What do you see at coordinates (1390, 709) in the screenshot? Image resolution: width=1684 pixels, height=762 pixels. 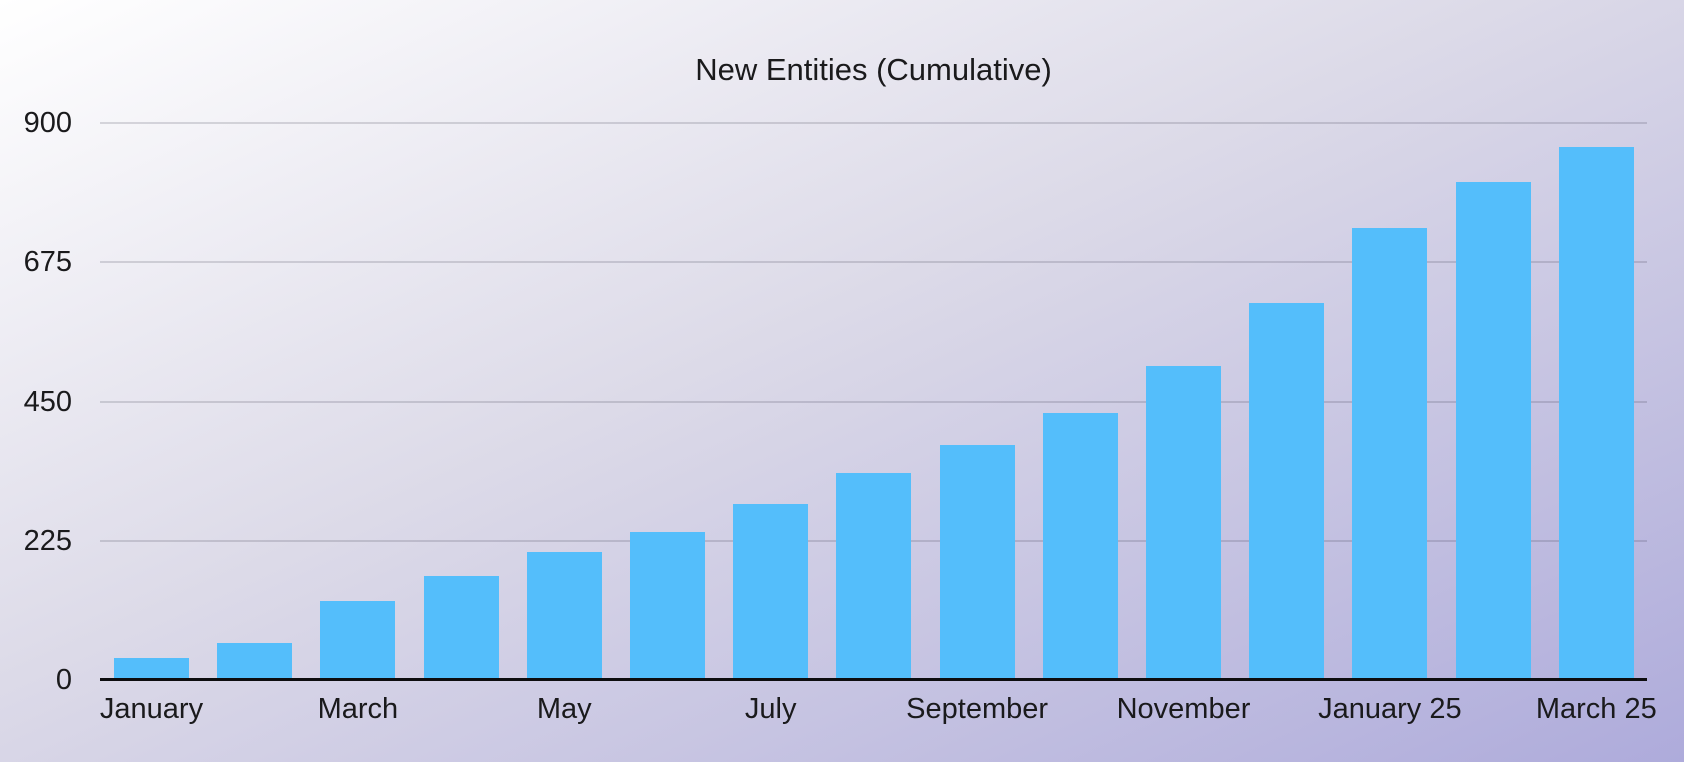 I see `x-tick-label-january-25: January 25` at bounding box center [1390, 709].